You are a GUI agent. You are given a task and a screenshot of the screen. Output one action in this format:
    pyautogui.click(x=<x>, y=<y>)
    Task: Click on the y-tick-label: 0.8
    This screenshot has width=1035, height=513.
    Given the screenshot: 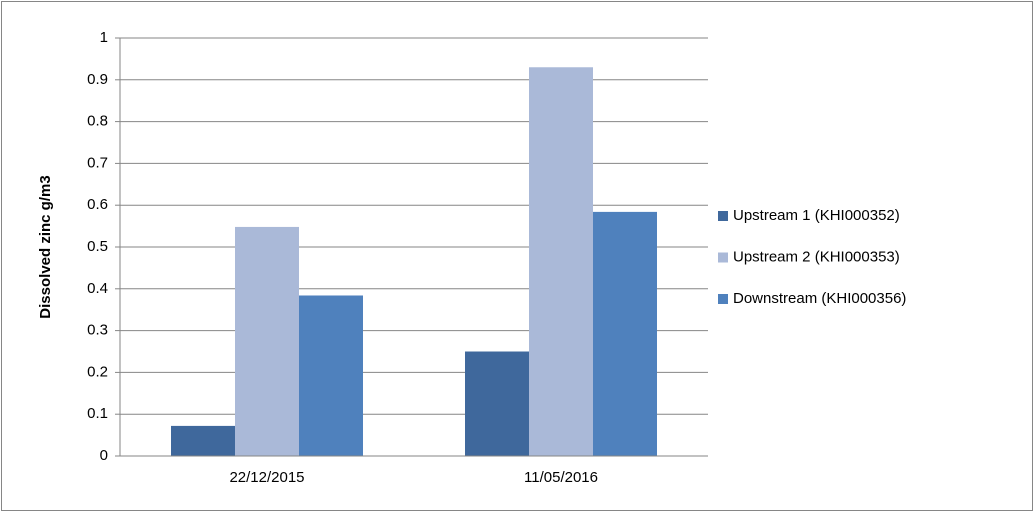 What is the action you would take?
    pyautogui.click(x=97, y=121)
    